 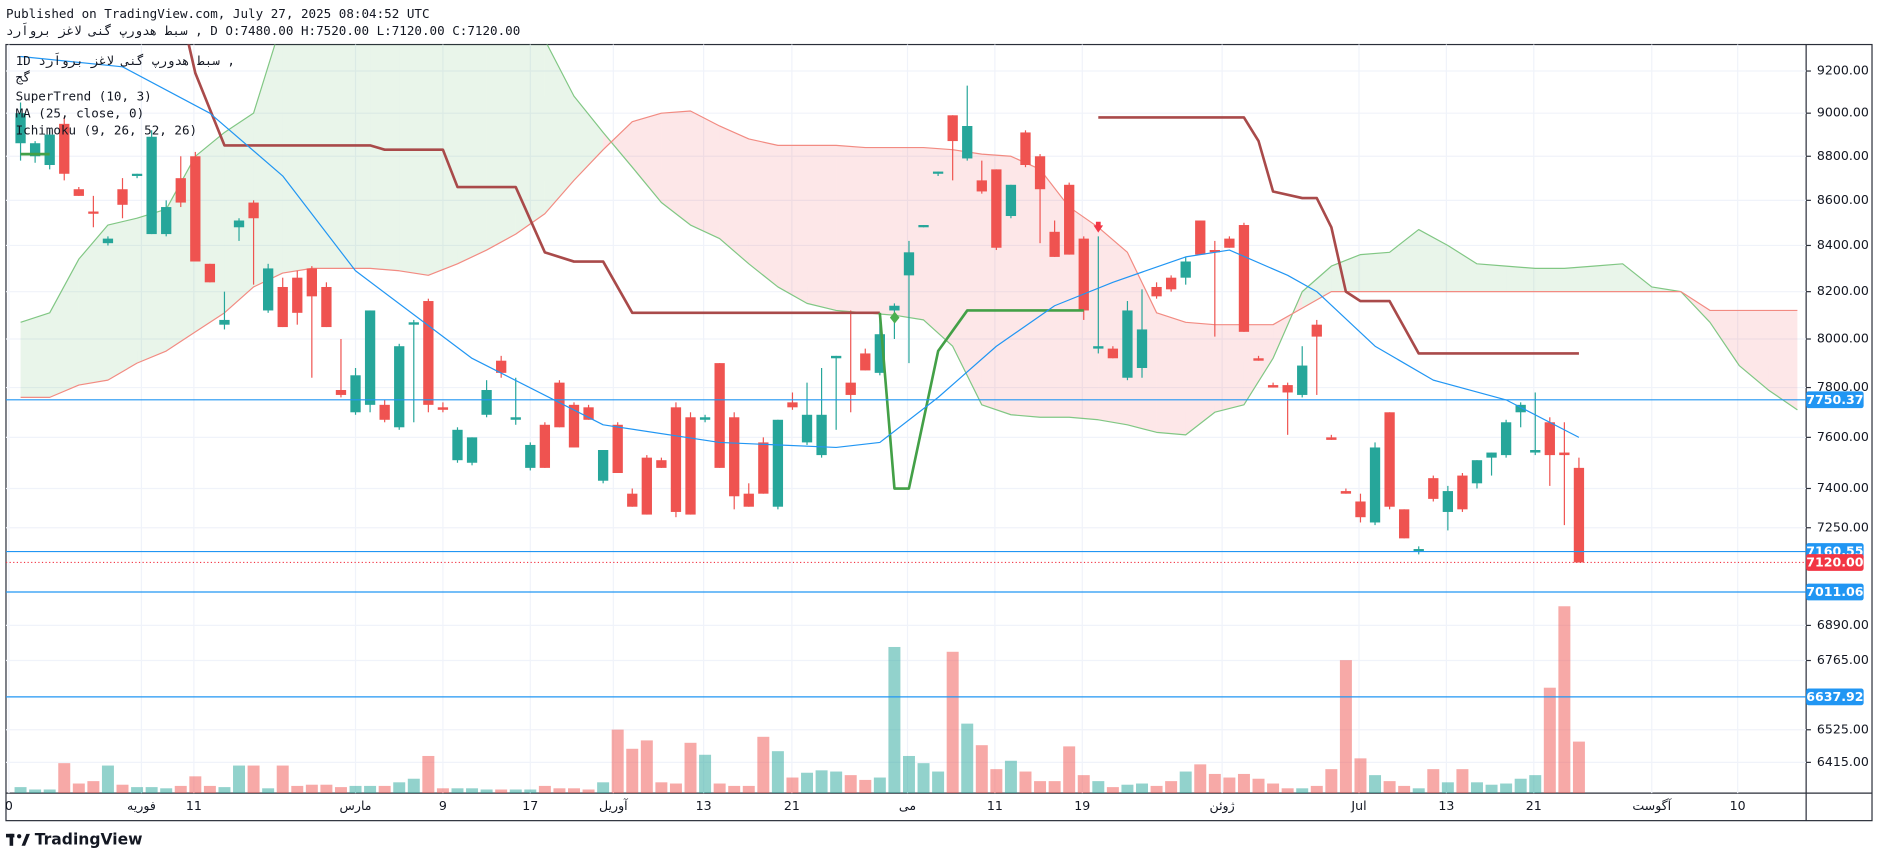 What do you see at coordinates (1843, 290) in the screenshot?
I see `y-tick-label: 8200.00` at bounding box center [1843, 290].